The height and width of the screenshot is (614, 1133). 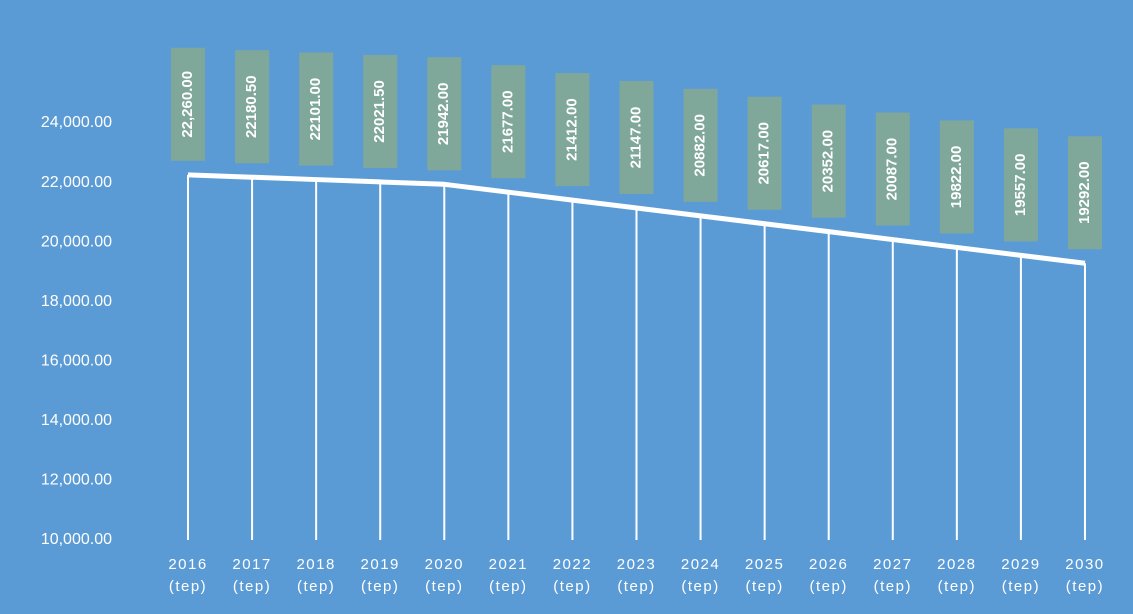 I want to click on data-label: 20617.00, so click(x=764, y=153).